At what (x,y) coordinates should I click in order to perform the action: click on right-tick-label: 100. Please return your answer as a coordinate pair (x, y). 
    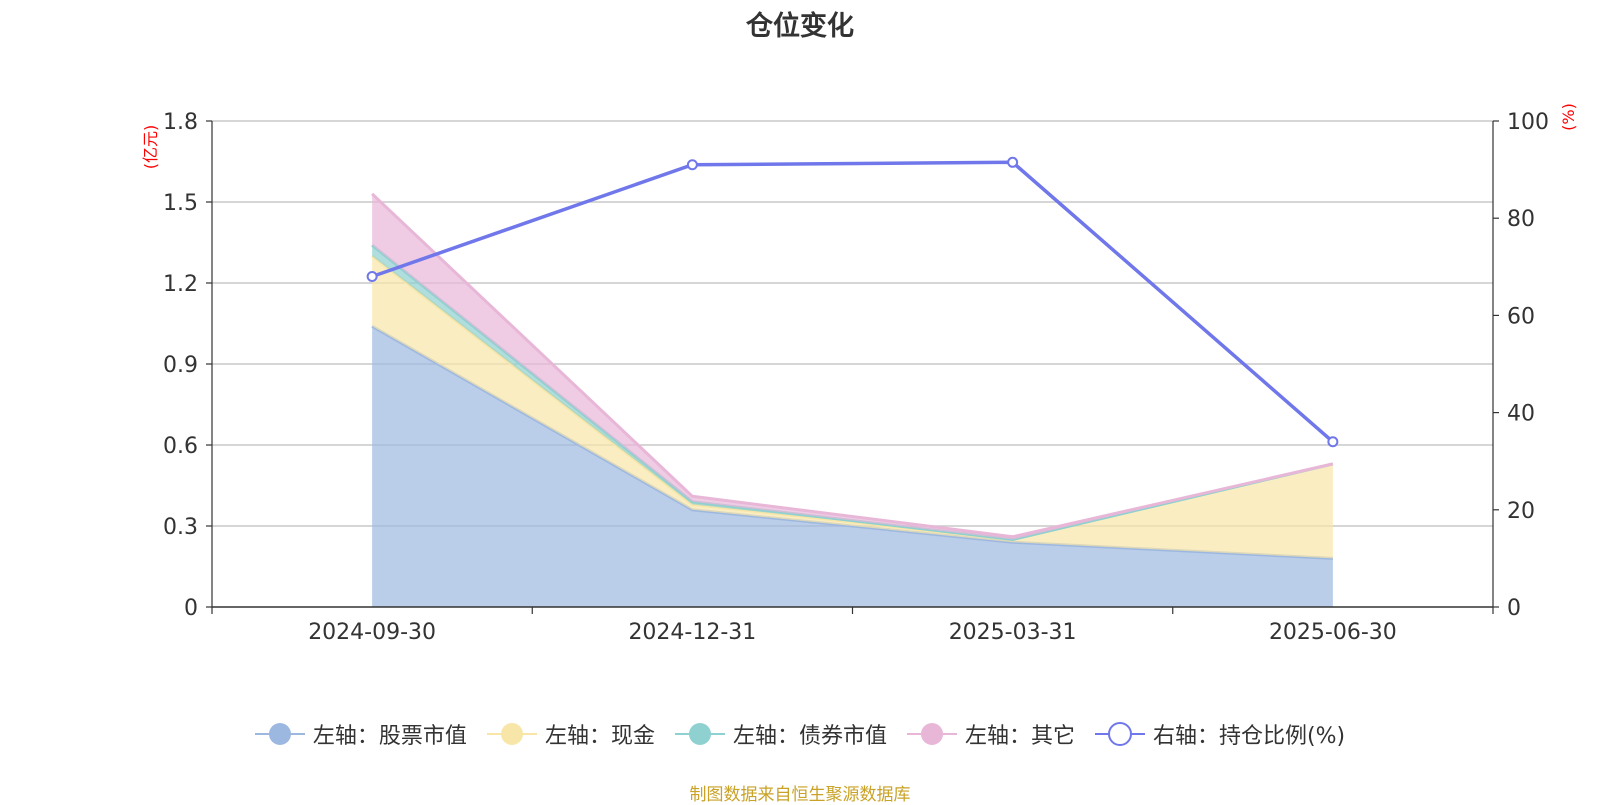
    Looking at the image, I should click on (1528, 122).